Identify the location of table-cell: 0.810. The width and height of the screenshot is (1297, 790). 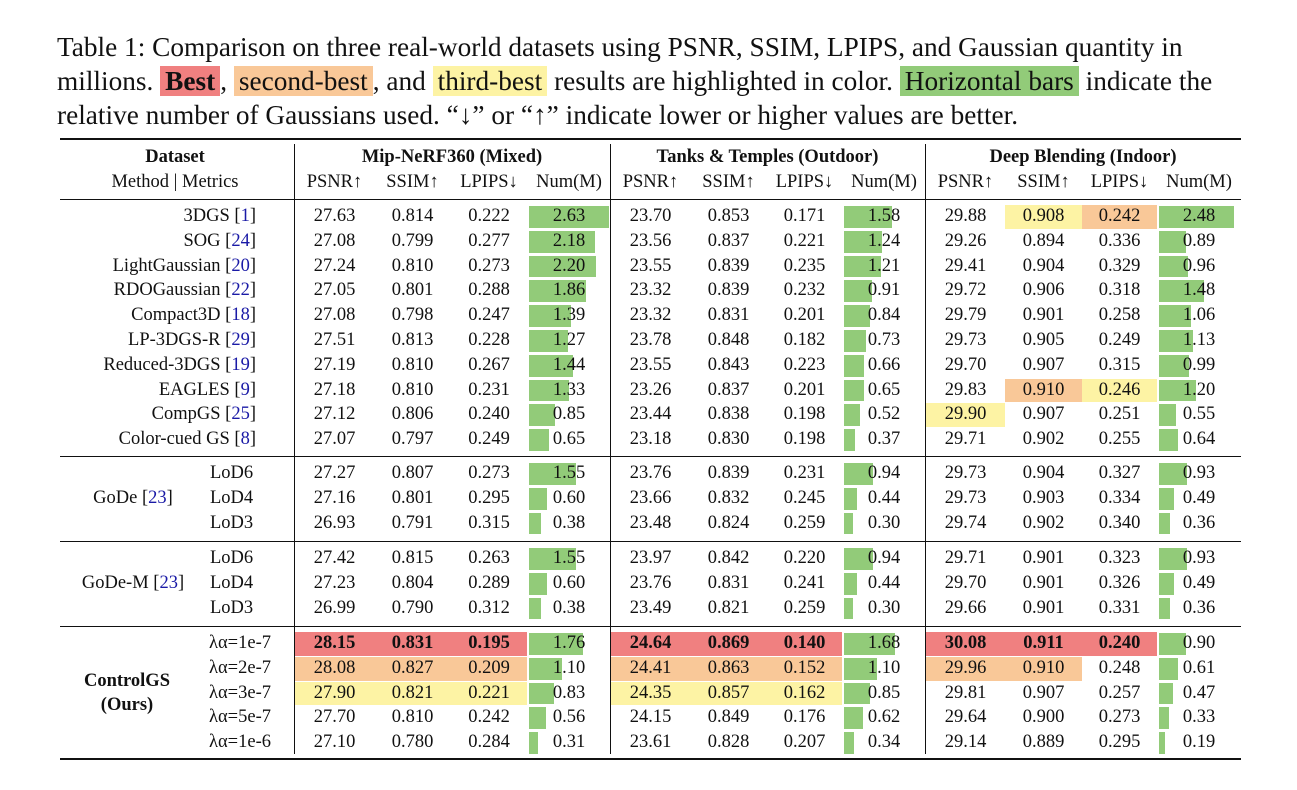
(412, 389).